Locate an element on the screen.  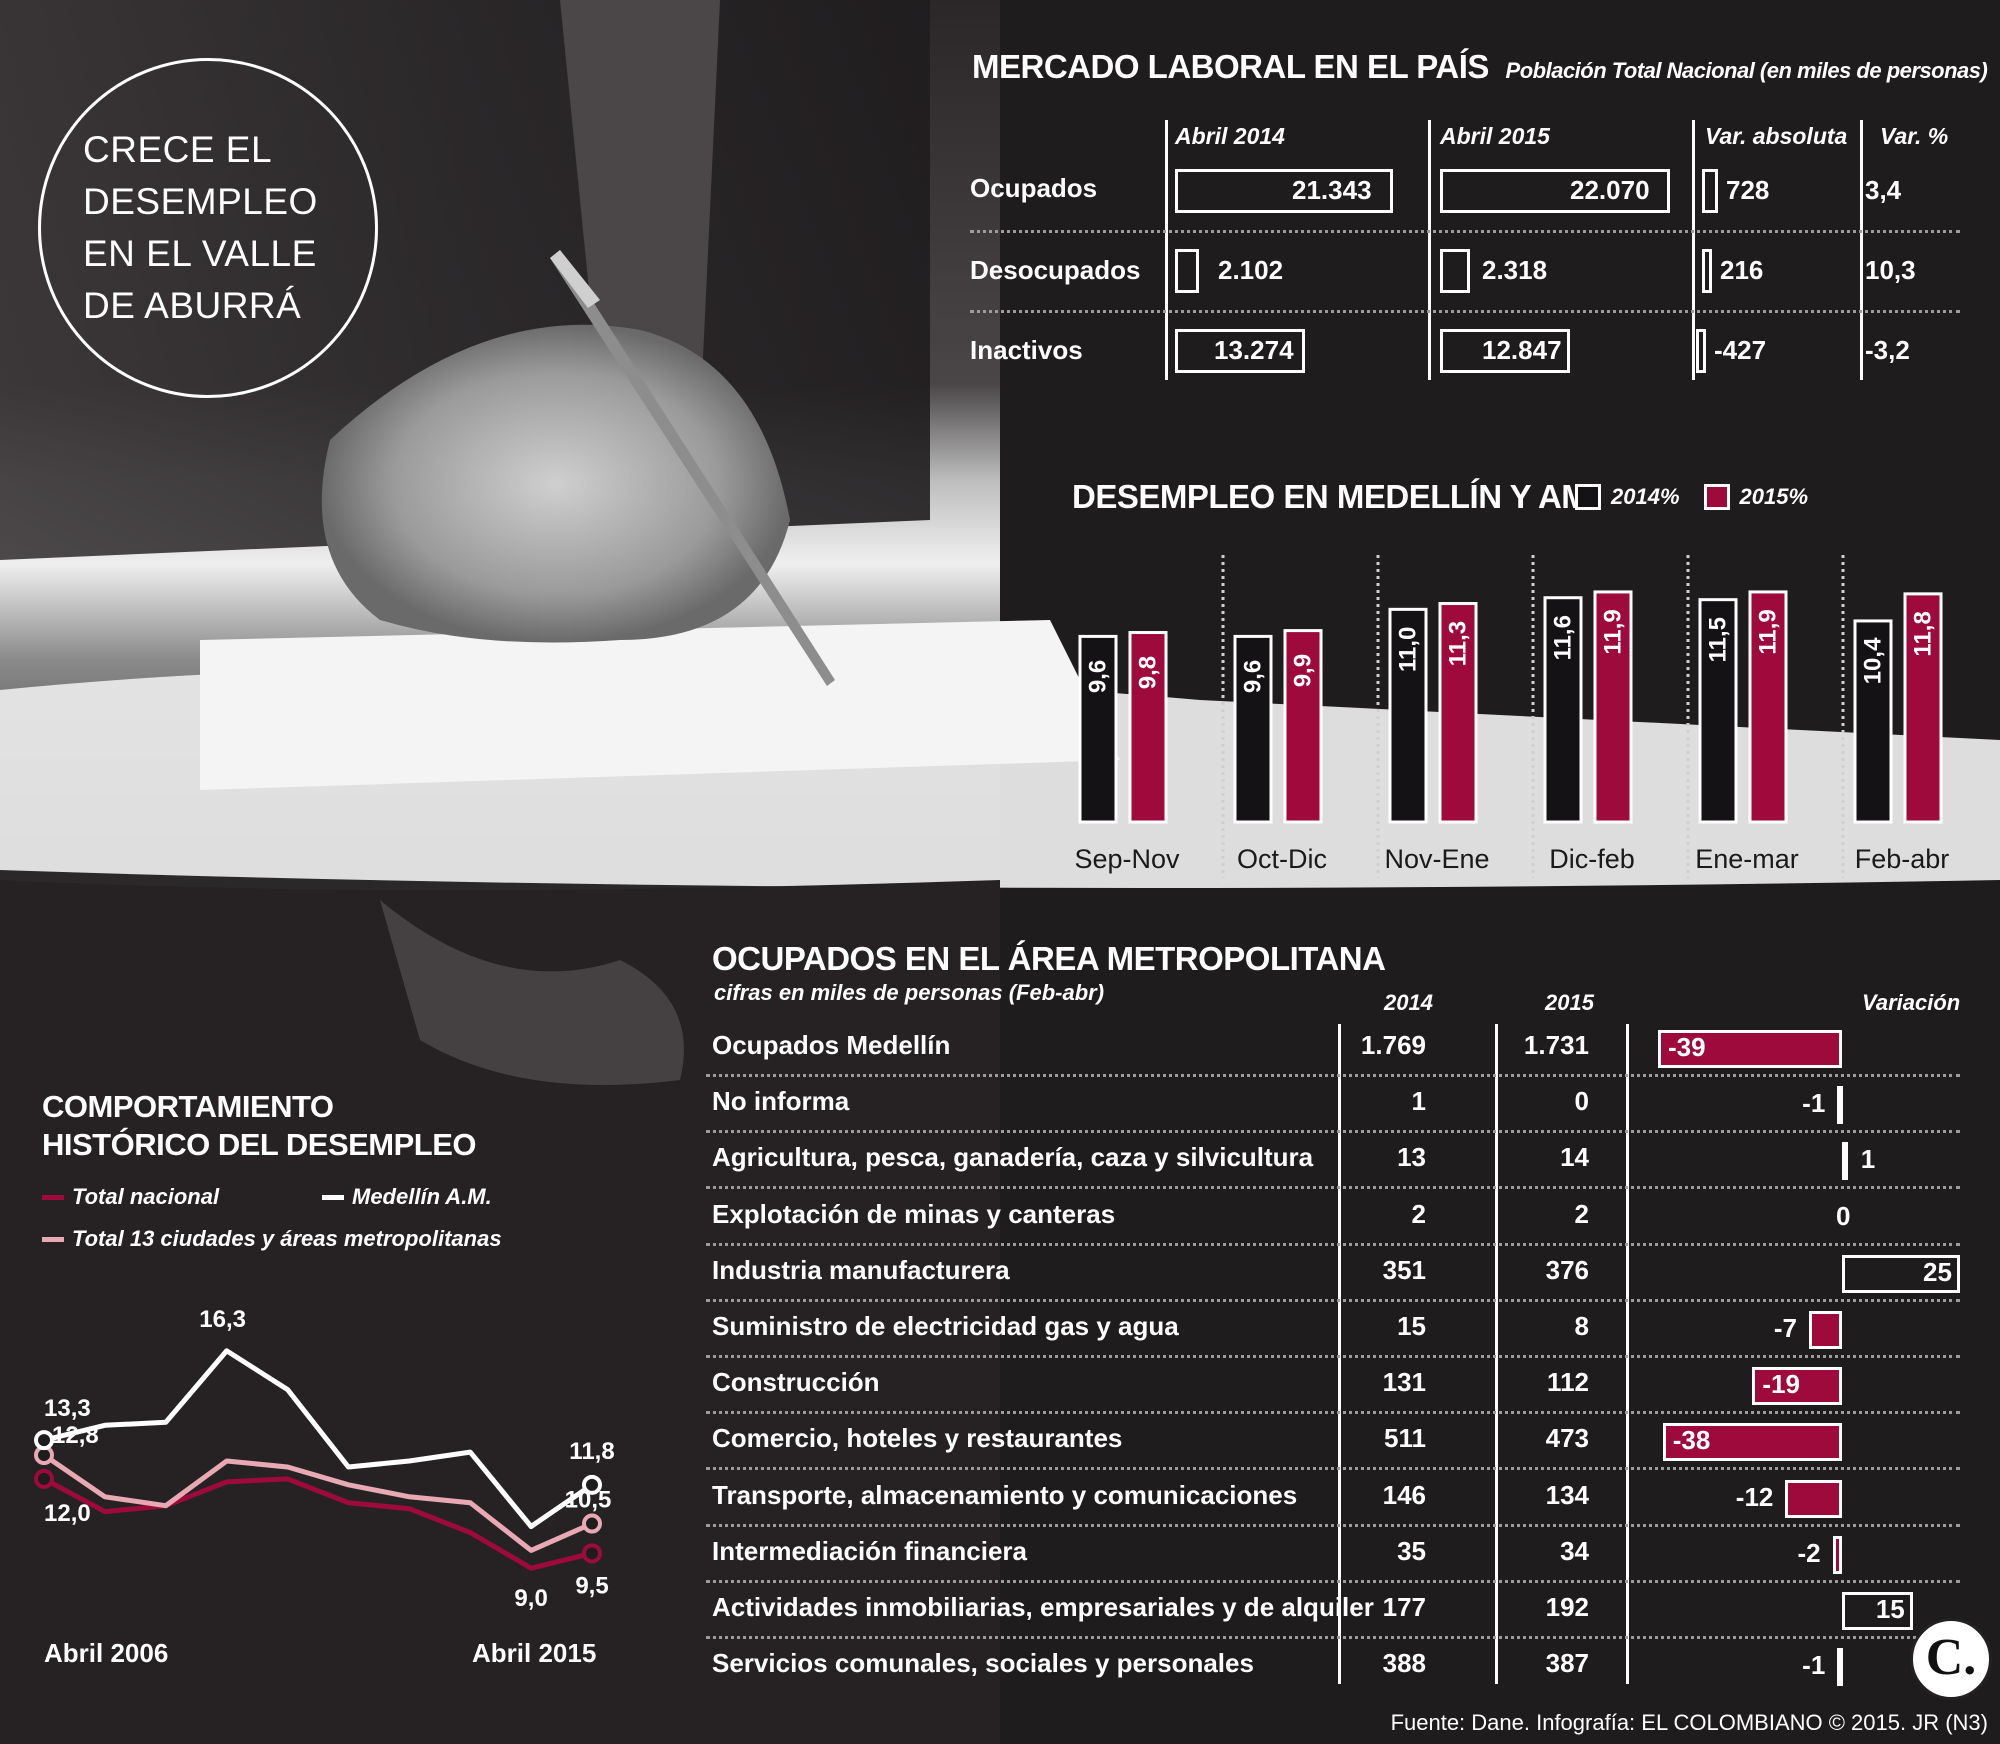
metro-row-label: Ocupados Medellín is located at coordinates (831, 1045).